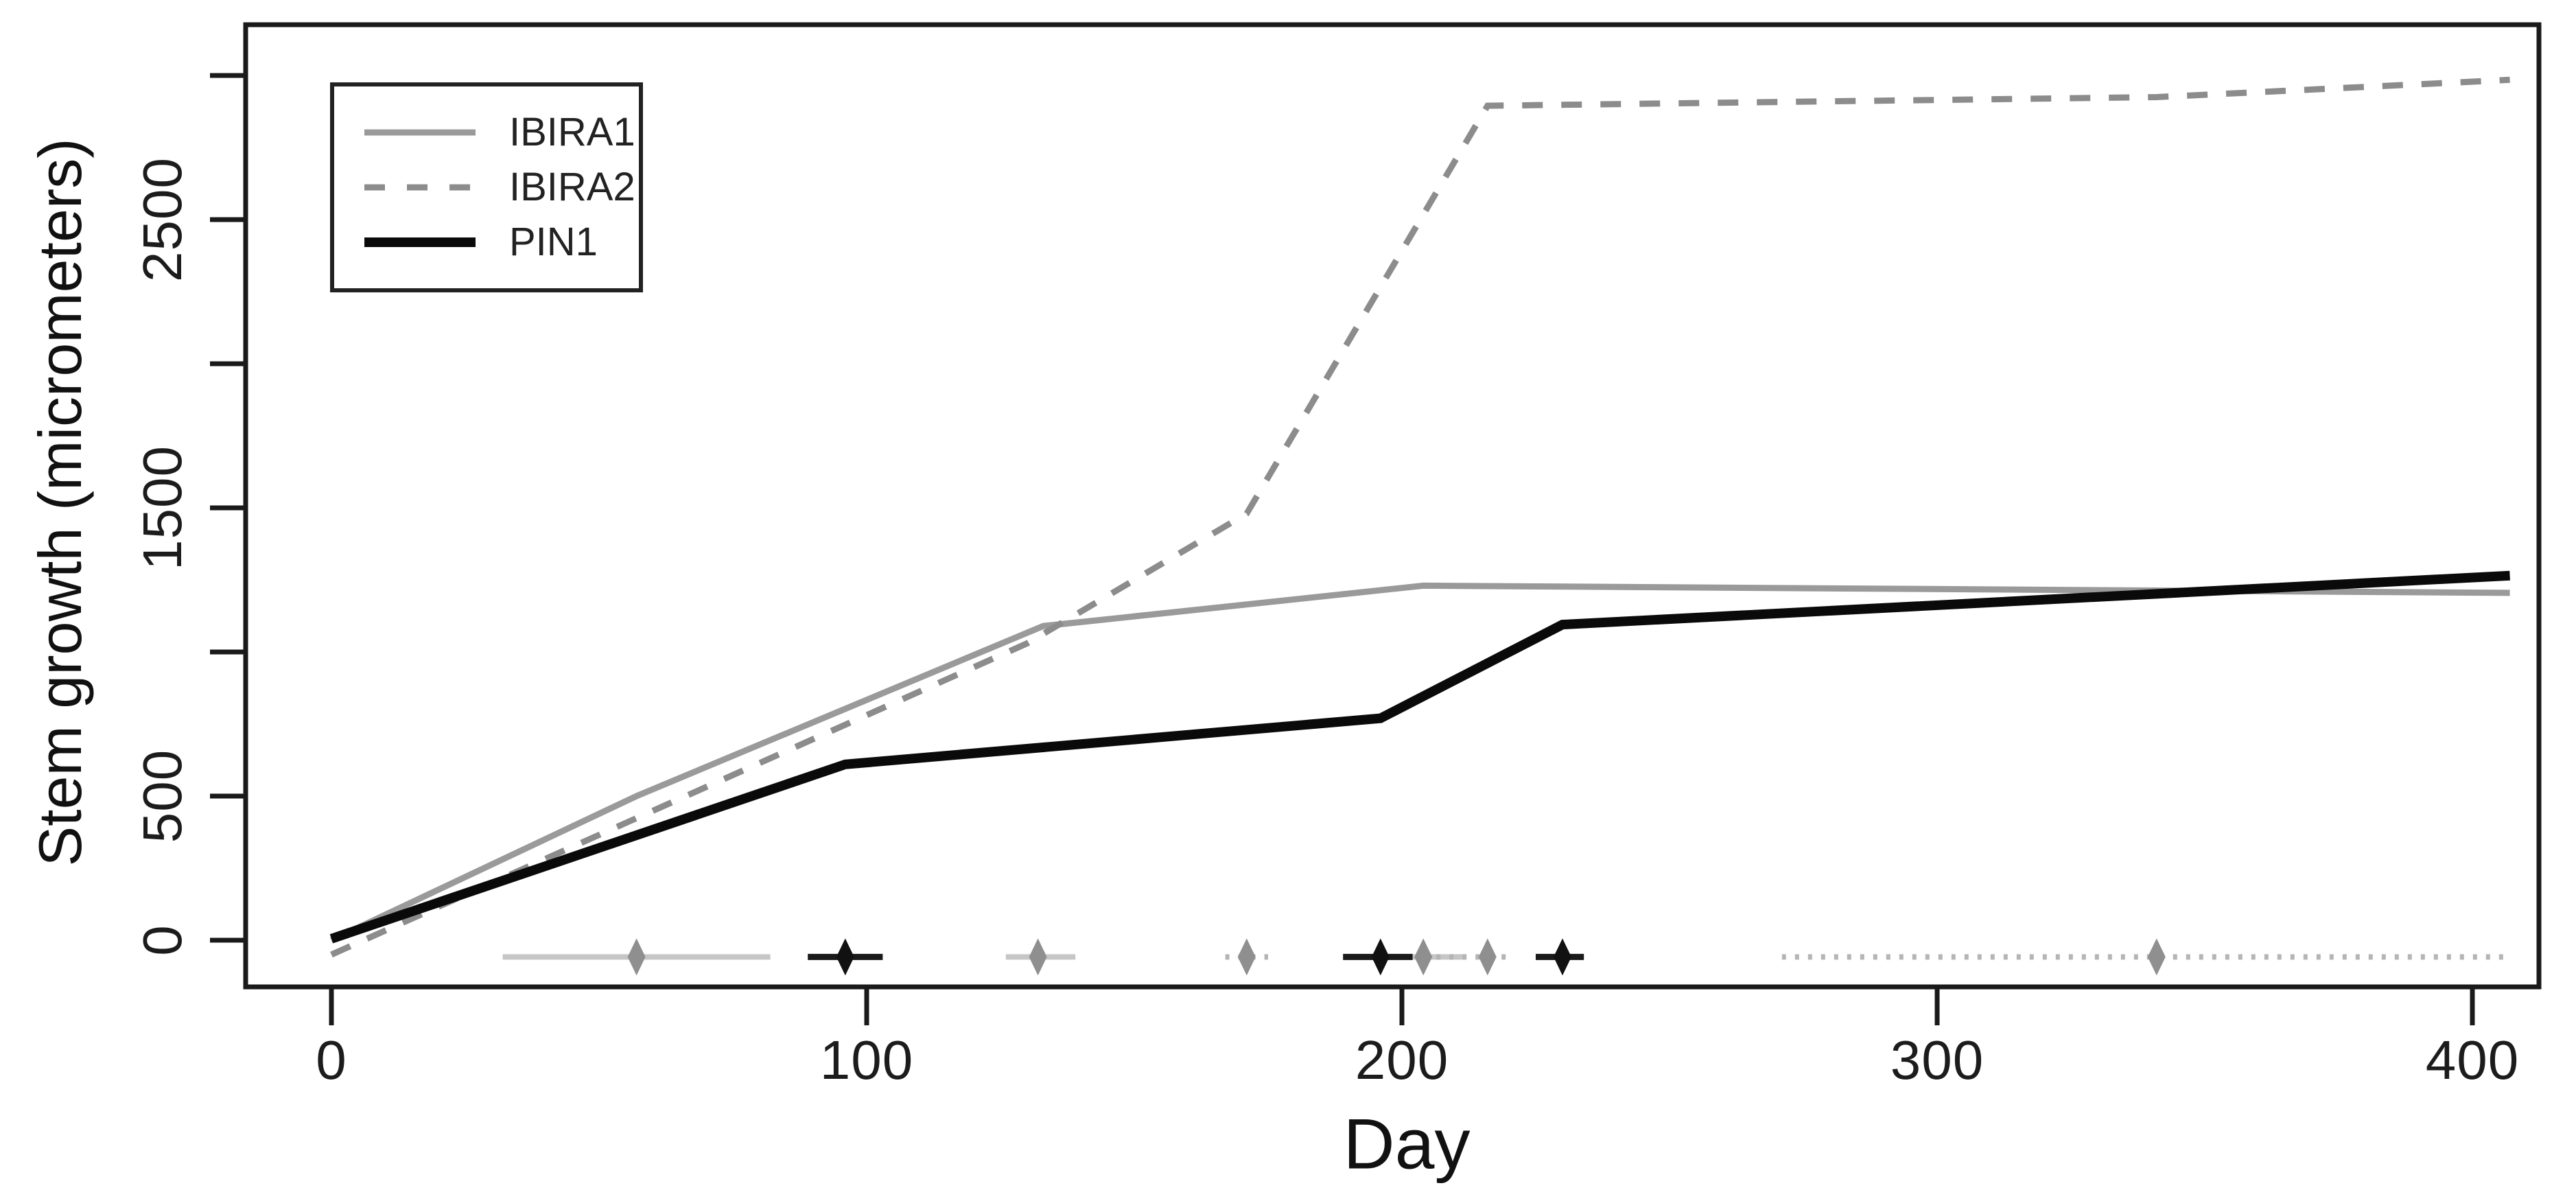 This screenshot has height=1201, width=2576. What do you see at coordinates (2472, 1060) in the screenshot?
I see `x-tick-label-400: 400` at bounding box center [2472, 1060].